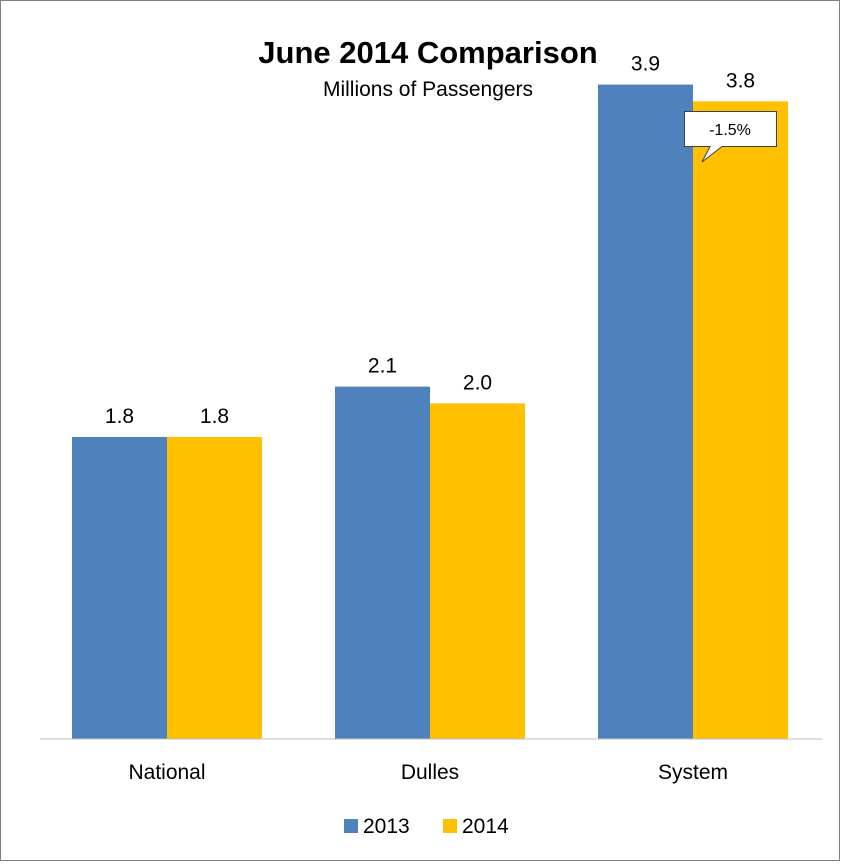 This screenshot has height=867, width=843. I want to click on value-label-dulles-2013: 2.1, so click(382, 366).